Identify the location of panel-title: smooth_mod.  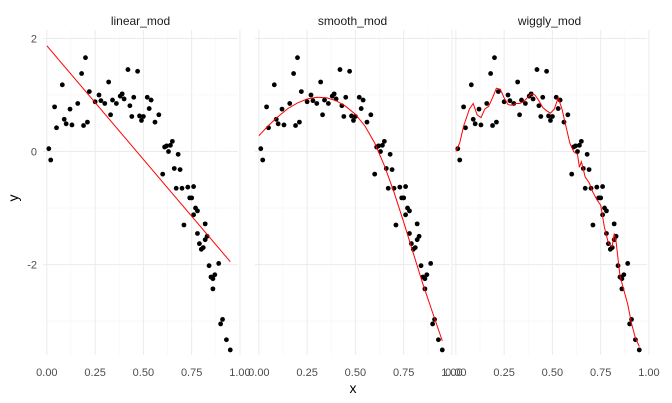
(352, 21).